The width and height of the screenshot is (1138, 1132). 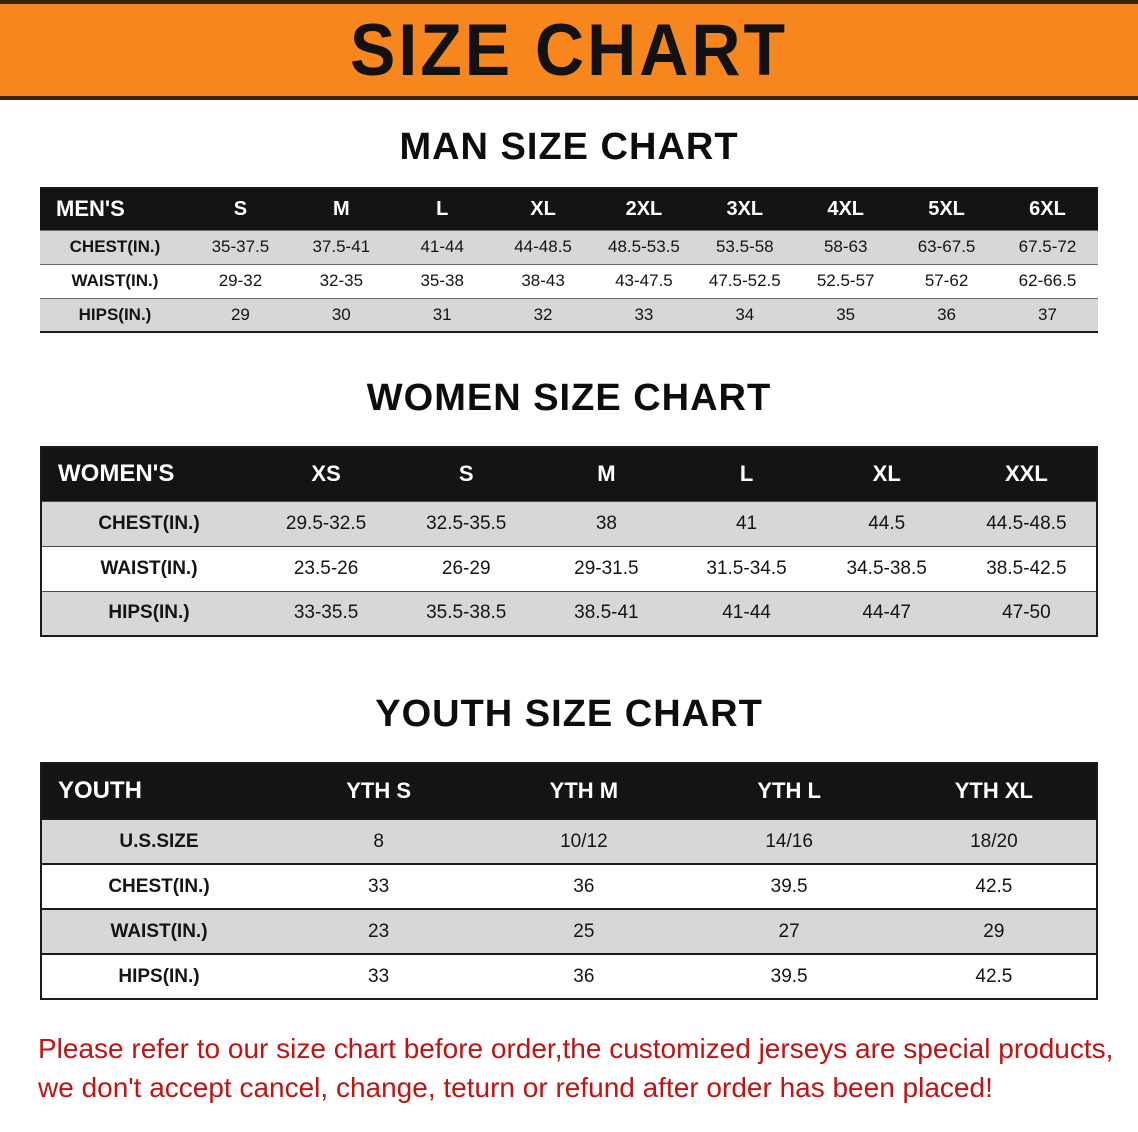 I want to click on table-title-cell: YOUTH, so click(x=158, y=791).